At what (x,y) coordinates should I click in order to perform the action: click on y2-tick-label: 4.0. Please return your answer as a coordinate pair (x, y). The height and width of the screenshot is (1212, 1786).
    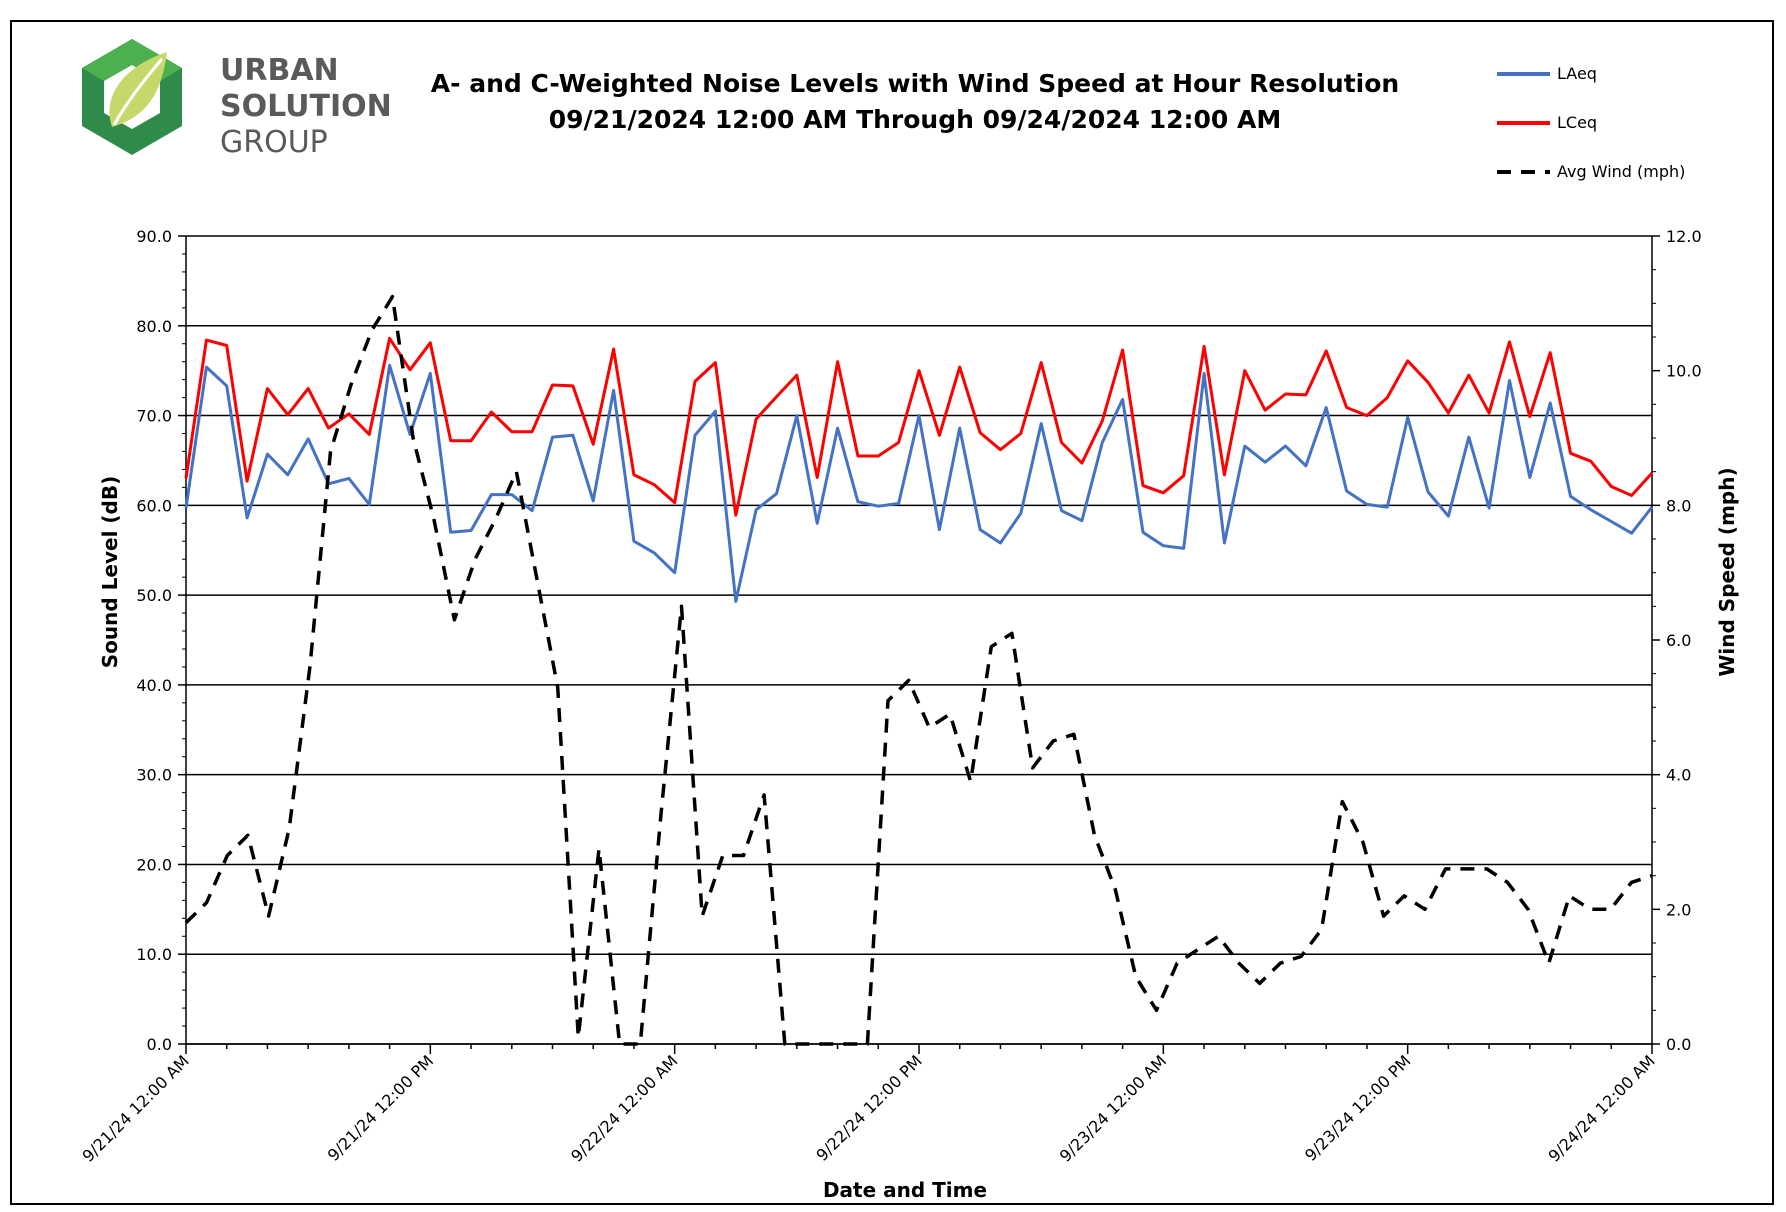
    Looking at the image, I should click on (1678, 775).